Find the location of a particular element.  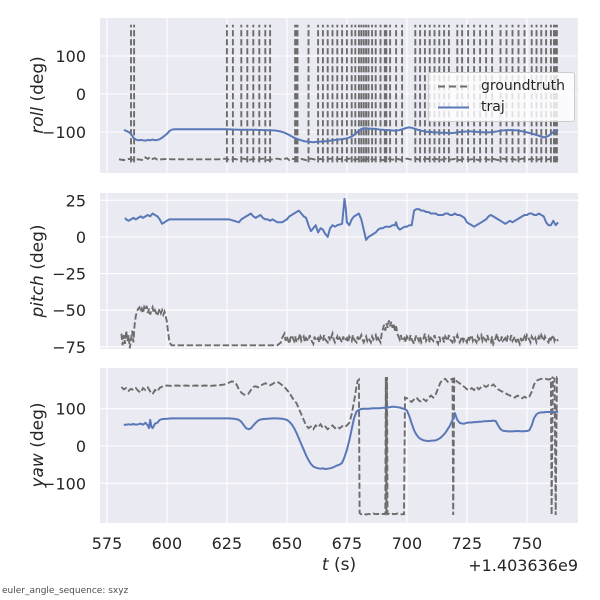

x-tick-label: 625 is located at coordinates (227, 543).